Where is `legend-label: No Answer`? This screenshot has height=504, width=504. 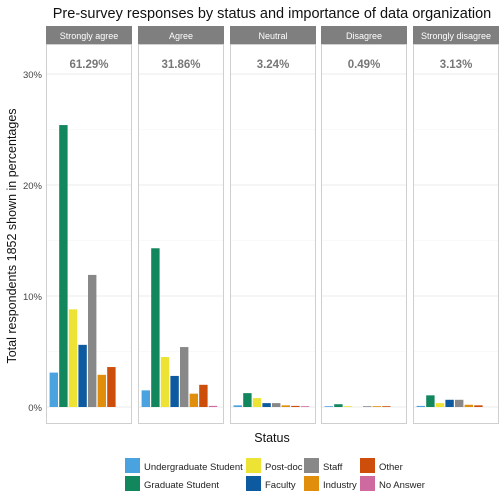
legend-label: No Answer is located at coordinates (402, 485).